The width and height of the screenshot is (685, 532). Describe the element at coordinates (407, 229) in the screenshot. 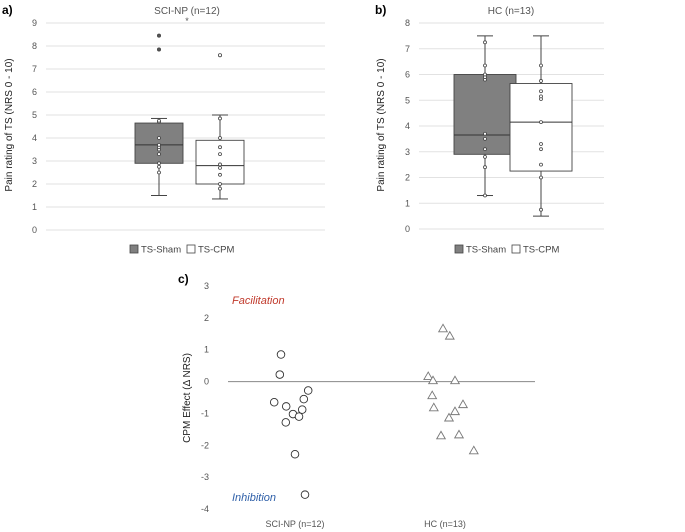

I see `panel-b-y-tick-label: 0` at that location.